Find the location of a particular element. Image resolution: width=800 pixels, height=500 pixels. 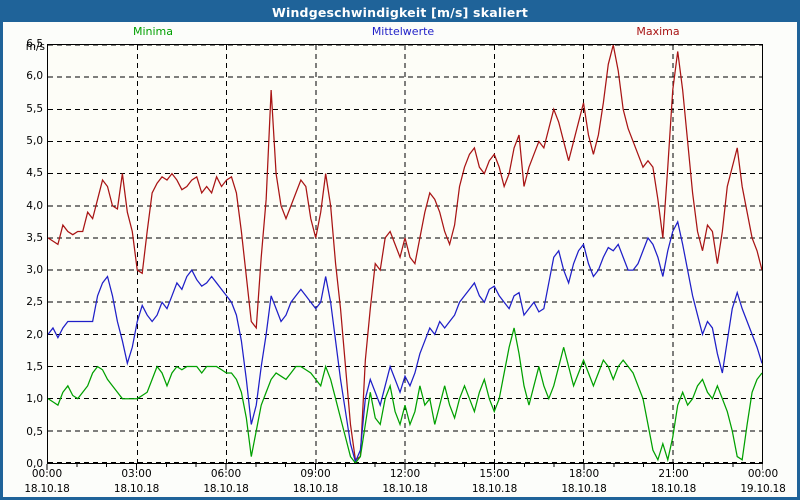

y-axis-tick-label: 5,5 is located at coordinates (34, 108).